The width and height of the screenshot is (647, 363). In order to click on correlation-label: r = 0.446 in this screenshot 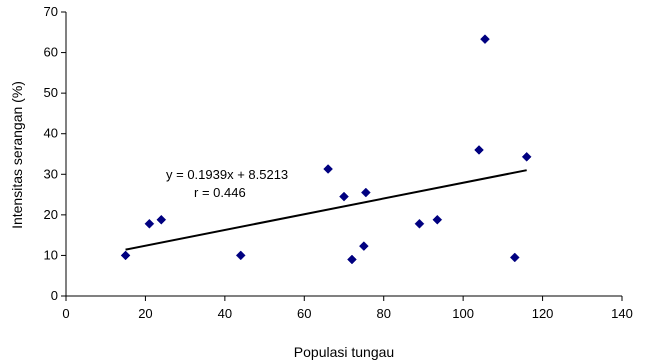, I will do `click(220, 192)`.